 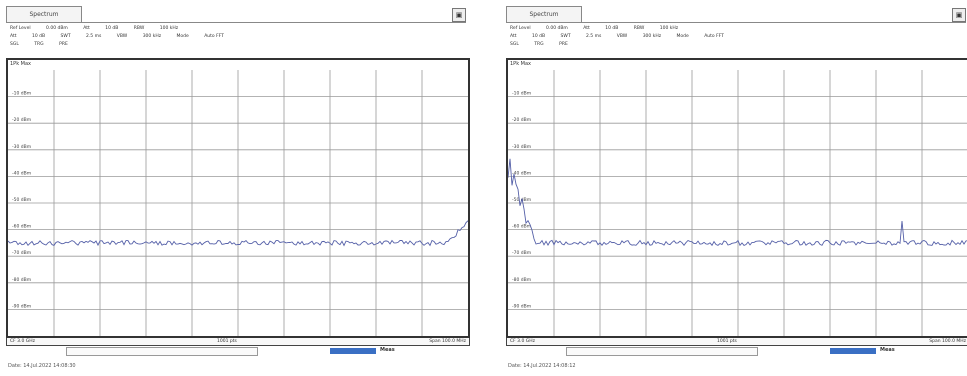 I want to click on y-tick-label: -50 dBm, so click(x=21, y=200).